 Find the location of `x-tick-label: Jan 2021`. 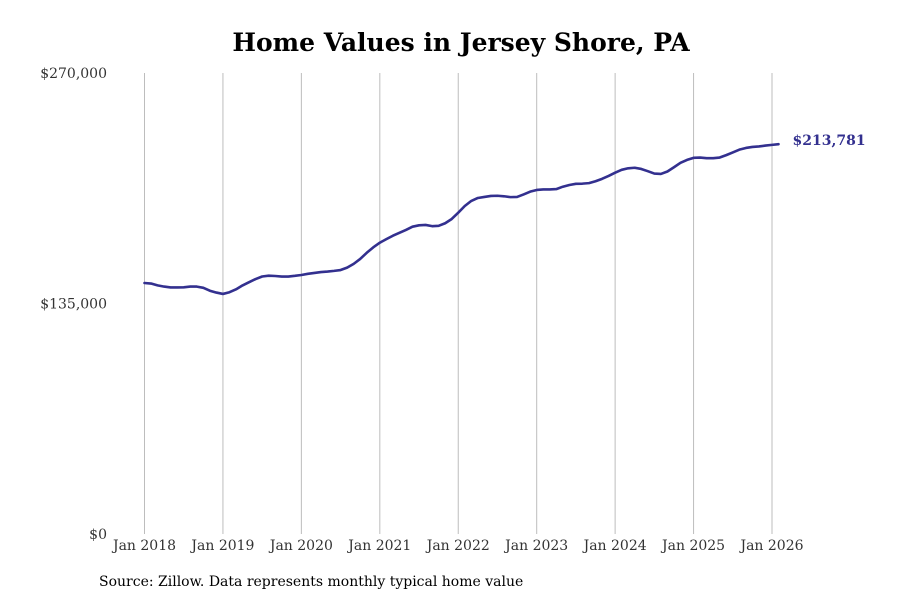

x-tick-label: Jan 2021 is located at coordinates (378, 546).